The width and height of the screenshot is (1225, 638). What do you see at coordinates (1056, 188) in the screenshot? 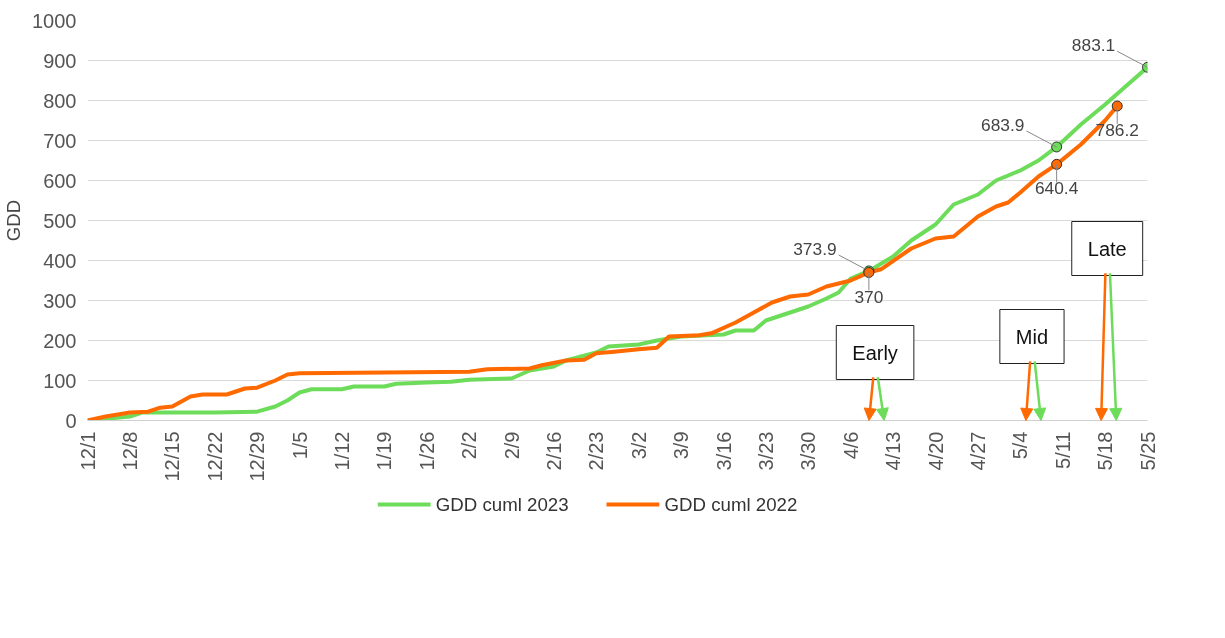
I see `data-label: 640.4` at bounding box center [1056, 188].